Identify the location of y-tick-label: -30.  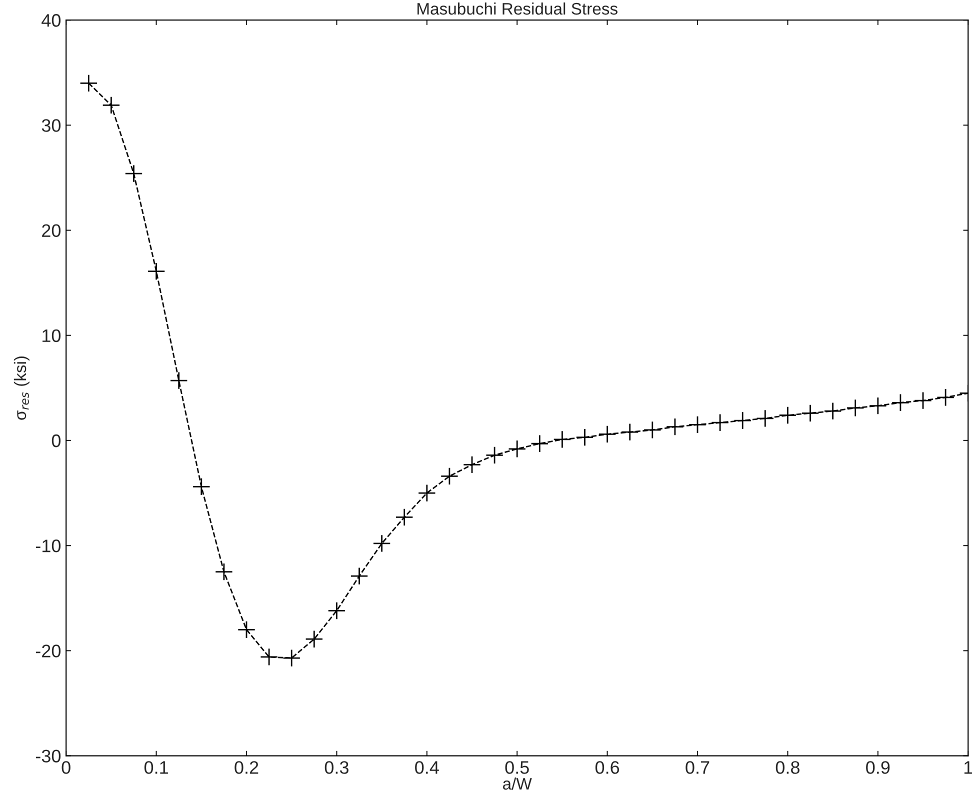
(48, 756).